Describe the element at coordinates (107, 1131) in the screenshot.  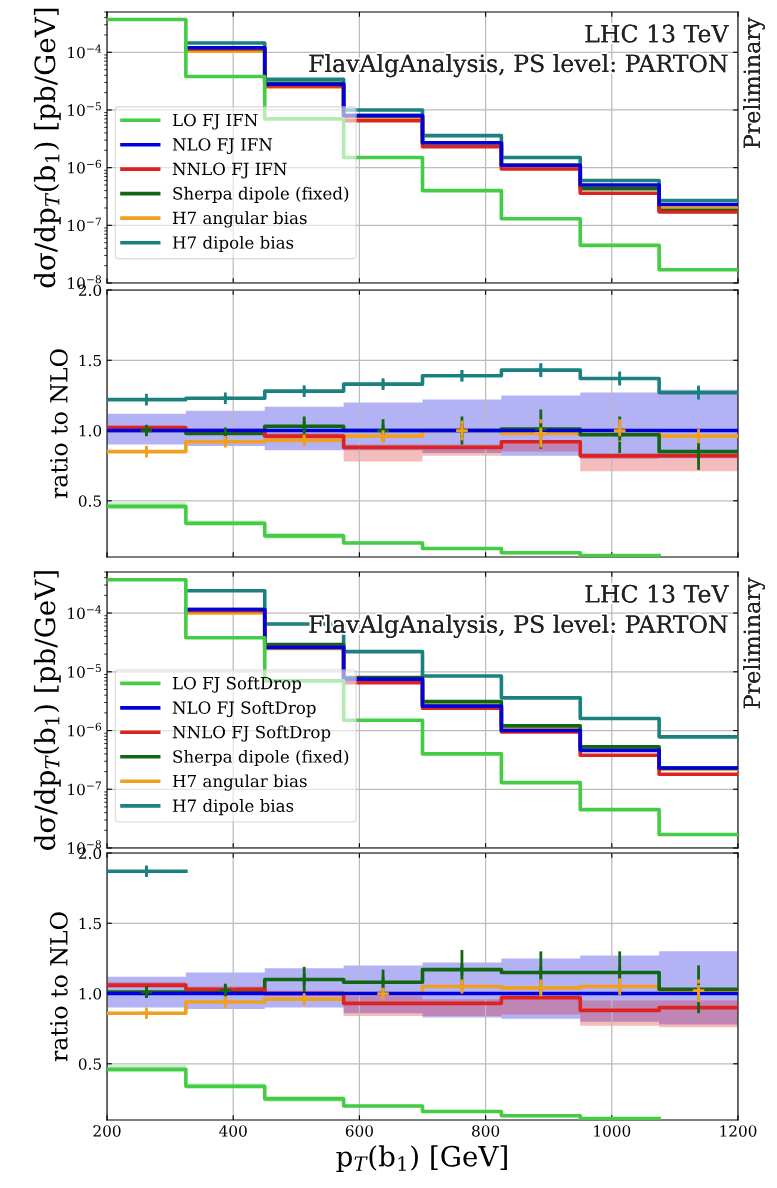
I see `x-tick-label: 200` at that location.